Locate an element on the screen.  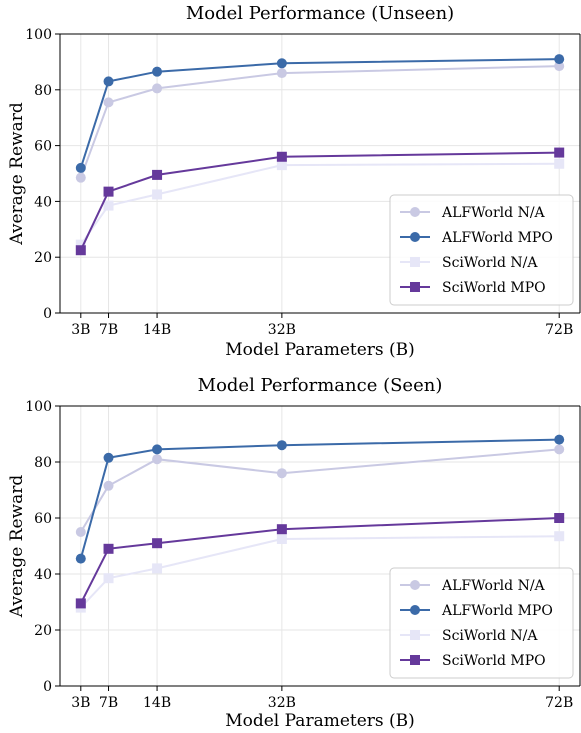
chart-title: Model Performance (Unseen) is located at coordinates (320, 13).